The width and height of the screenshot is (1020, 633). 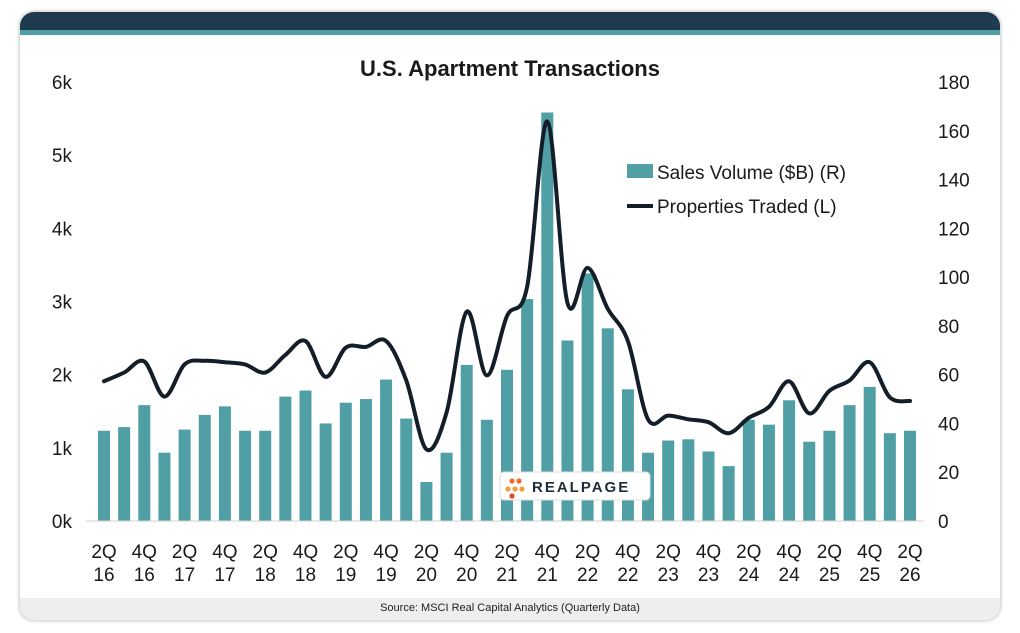 I want to click on y-left-tick-label: 1k, so click(x=62, y=449).